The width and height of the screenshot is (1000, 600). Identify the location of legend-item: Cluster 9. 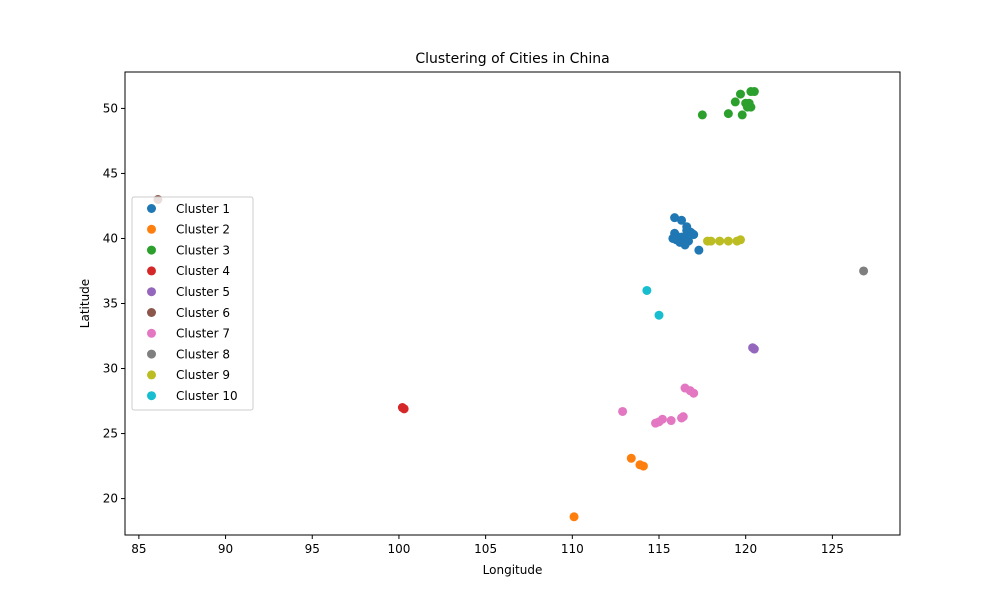
(188, 375).